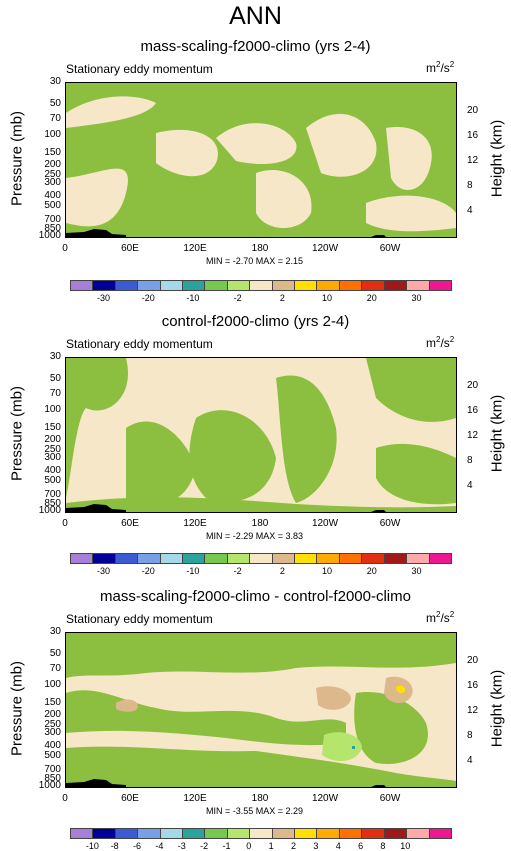 Image resolution: width=511 pixels, height=851 pixels. Describe the element at coordinates (361, 846) in the screenshot. I see `colorbar-tick-label: 6` at that location.